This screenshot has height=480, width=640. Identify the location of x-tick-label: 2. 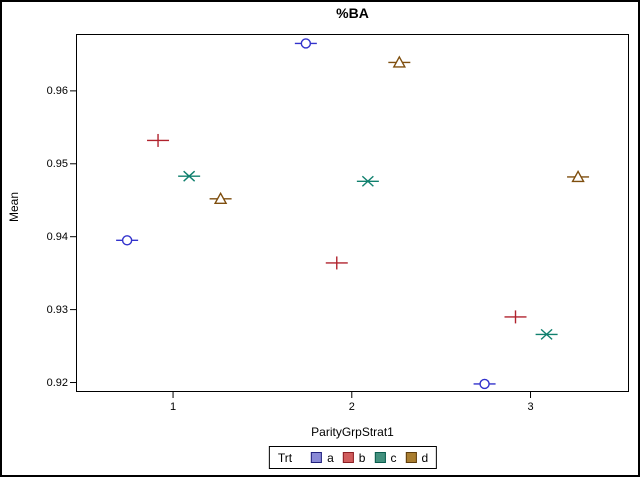
(351, 407).